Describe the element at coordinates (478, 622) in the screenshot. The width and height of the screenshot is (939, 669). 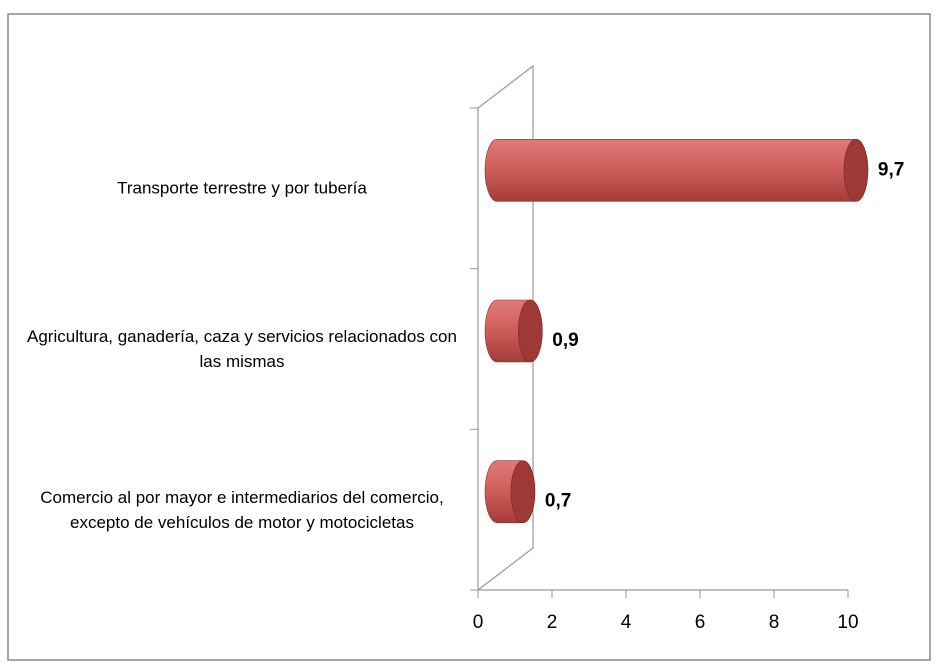
I see `x-tick-label: 0` at that location.